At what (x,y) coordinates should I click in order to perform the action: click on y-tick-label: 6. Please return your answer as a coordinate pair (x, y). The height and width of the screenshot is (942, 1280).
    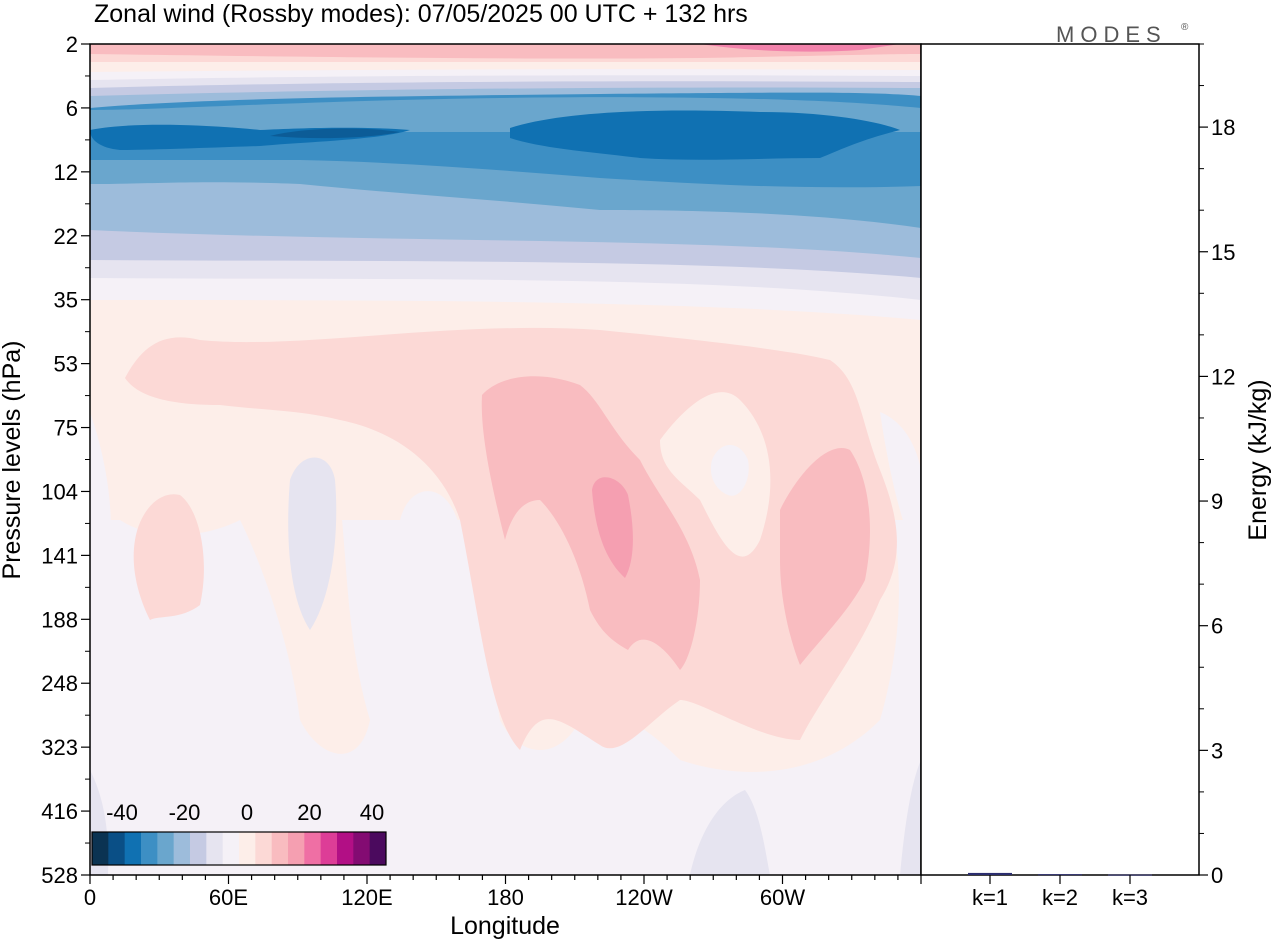
    Looking at the image, I should click on (72, 108).